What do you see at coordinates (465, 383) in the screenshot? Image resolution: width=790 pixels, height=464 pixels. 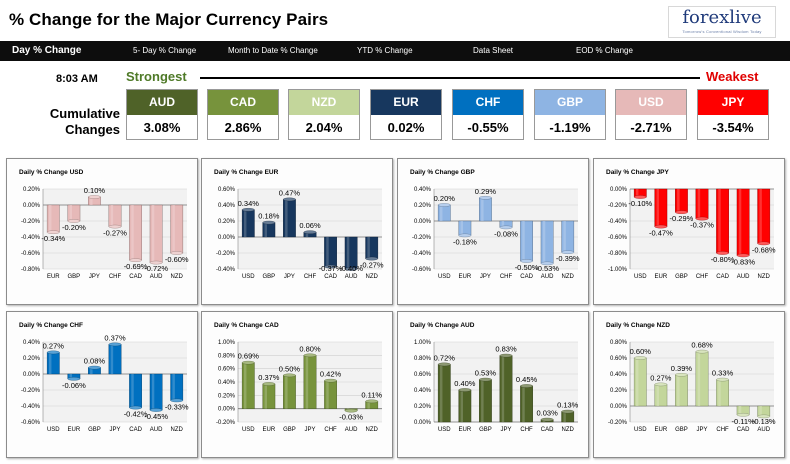 I see `data-label: 0.40%` at bounding box center [465, 383].